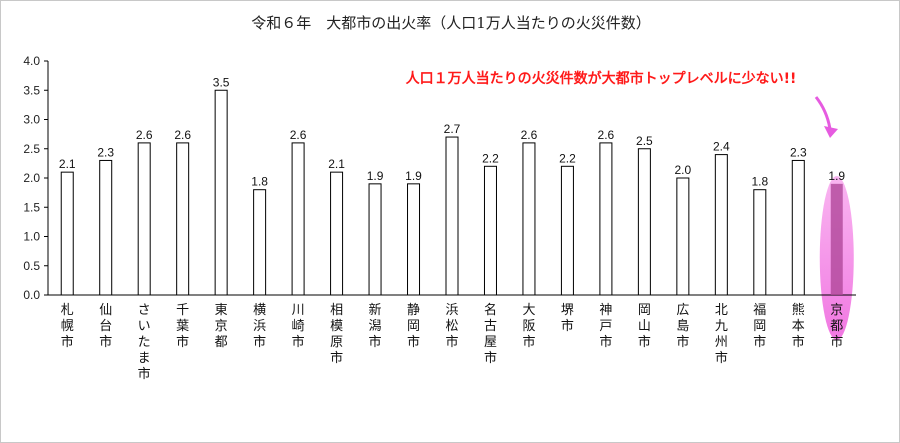 Image resolution: width=900 pixels, height=443 pixels. I want to click on bar-相模原市, so click(337, 233).